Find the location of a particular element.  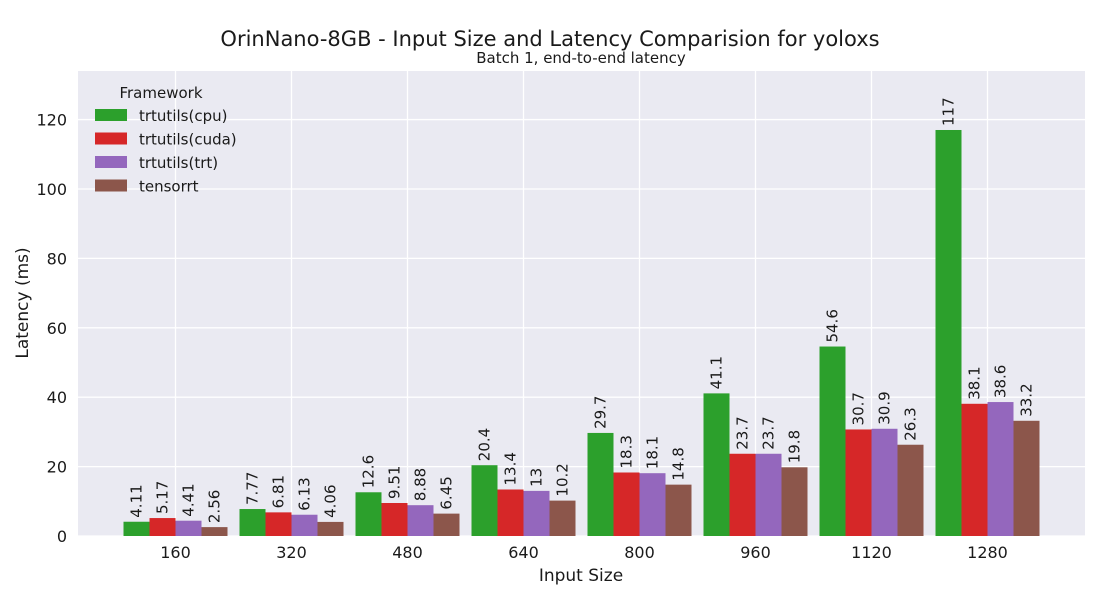

bar-value-label: 7.77 is located at coordinates (253, 488).